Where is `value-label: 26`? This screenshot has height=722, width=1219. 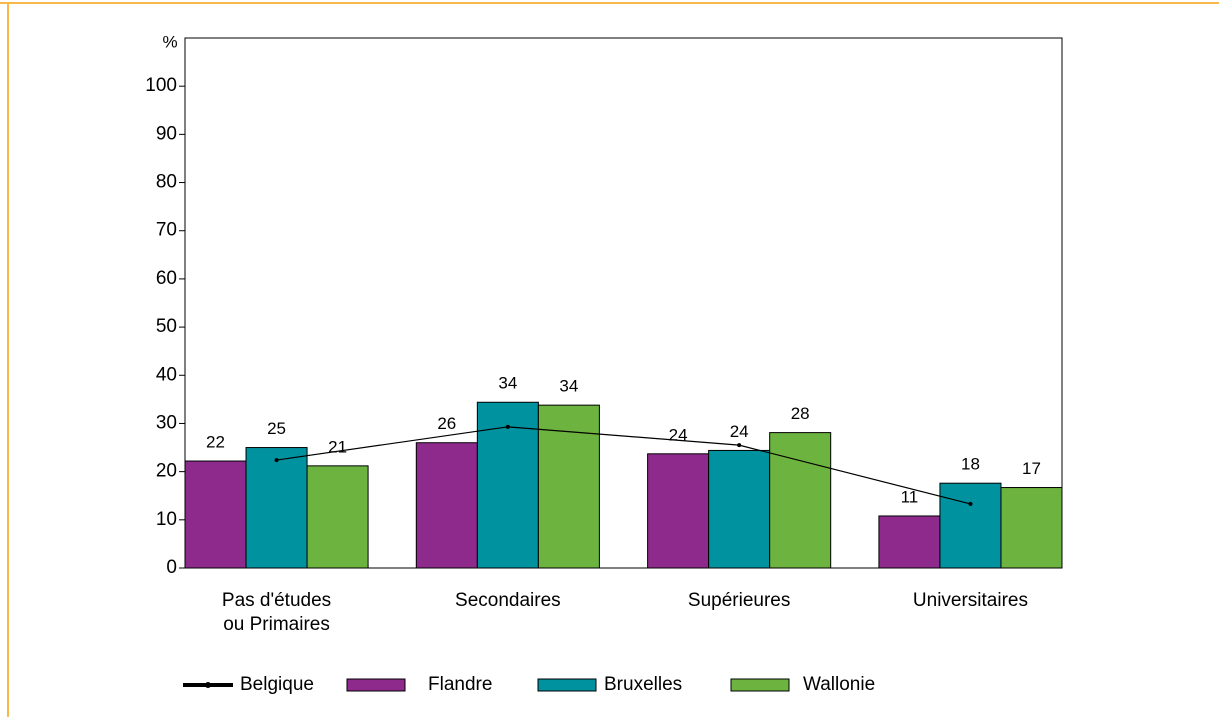 value-label: 26 is located at coordinates (446, 423).